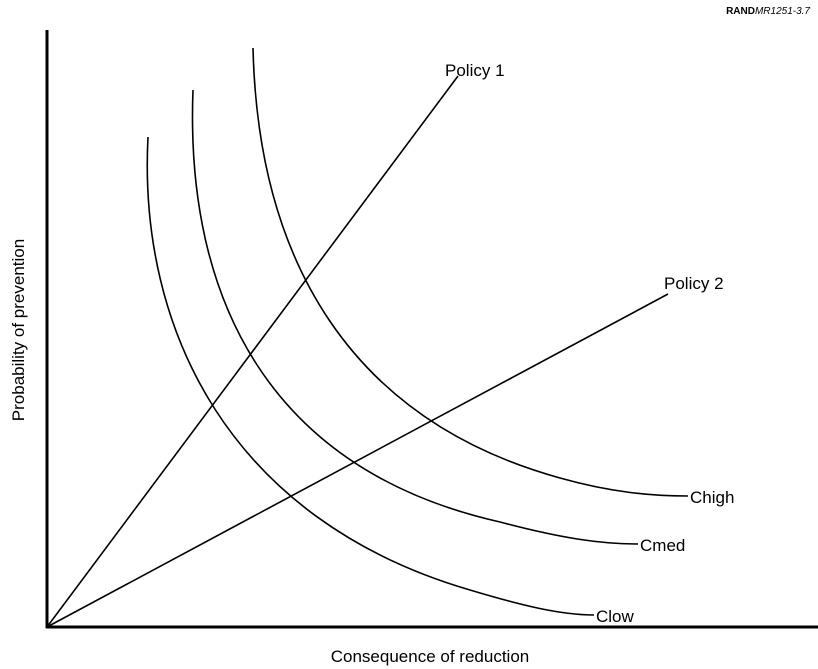 The height and width of the screenshot is (669, 818). What do you see at coordinates (694, 283) in the screenshot?
I see `policy-label: Policy 2` at bounding box center [694, 283].